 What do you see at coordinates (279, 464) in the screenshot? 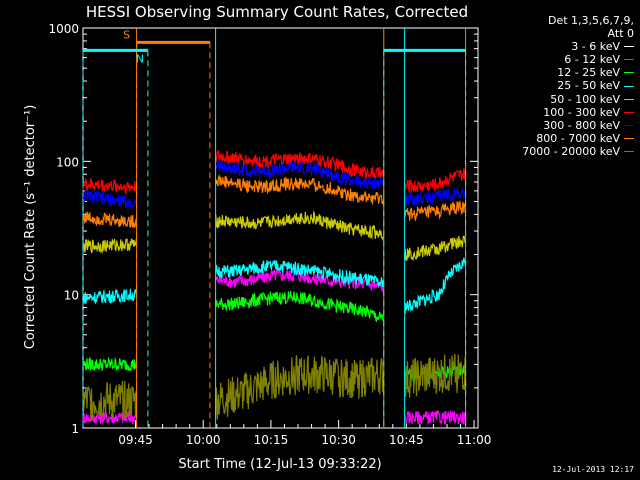
I see `x-axis-label: Start Time (12-Jul-13 09:33:22)` at bounding box center [279, 464].